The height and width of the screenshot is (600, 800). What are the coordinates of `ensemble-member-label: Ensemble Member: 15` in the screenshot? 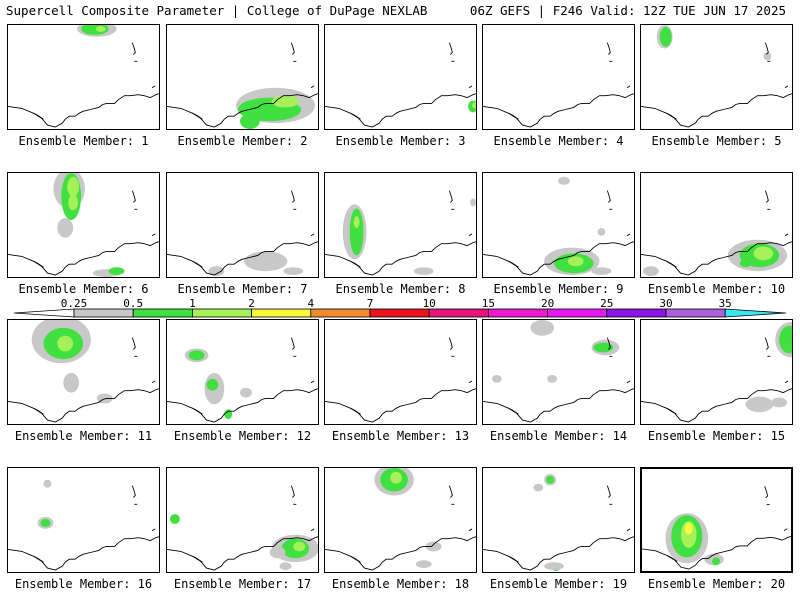 It's located at (716, 436).